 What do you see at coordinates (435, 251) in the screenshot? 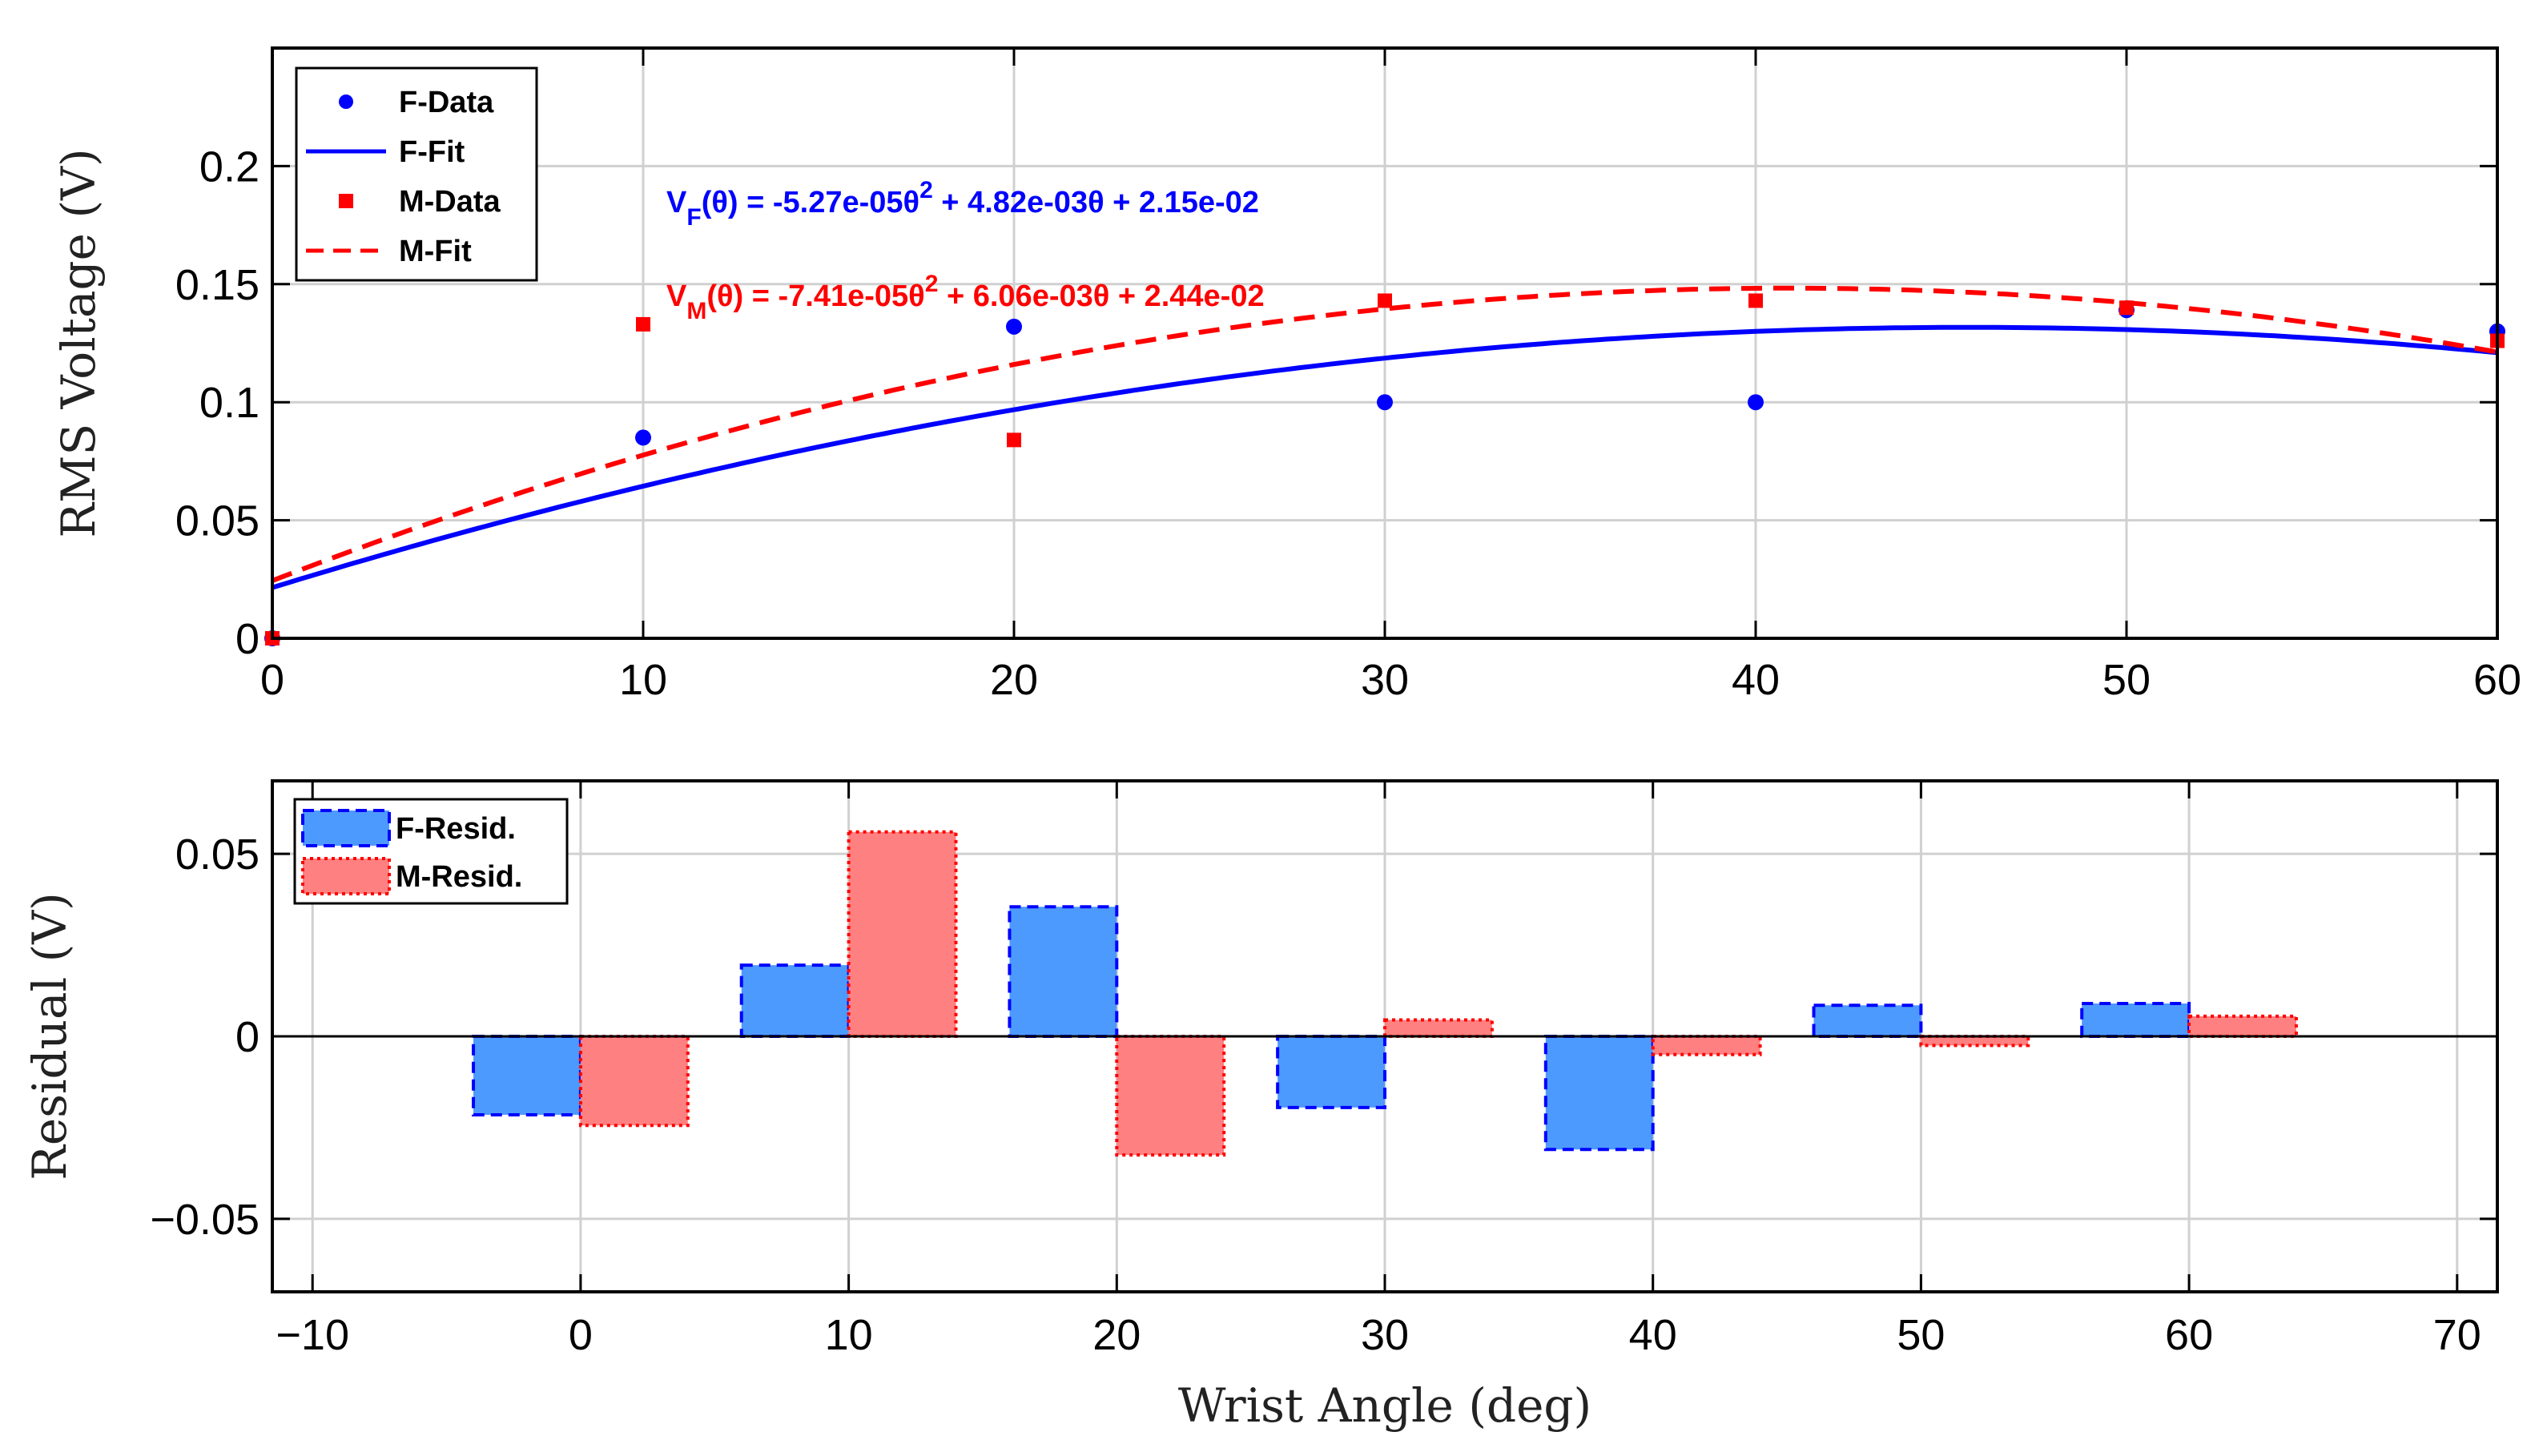
I see `legend-label: M-Fit` at bounding box center [435, 251].